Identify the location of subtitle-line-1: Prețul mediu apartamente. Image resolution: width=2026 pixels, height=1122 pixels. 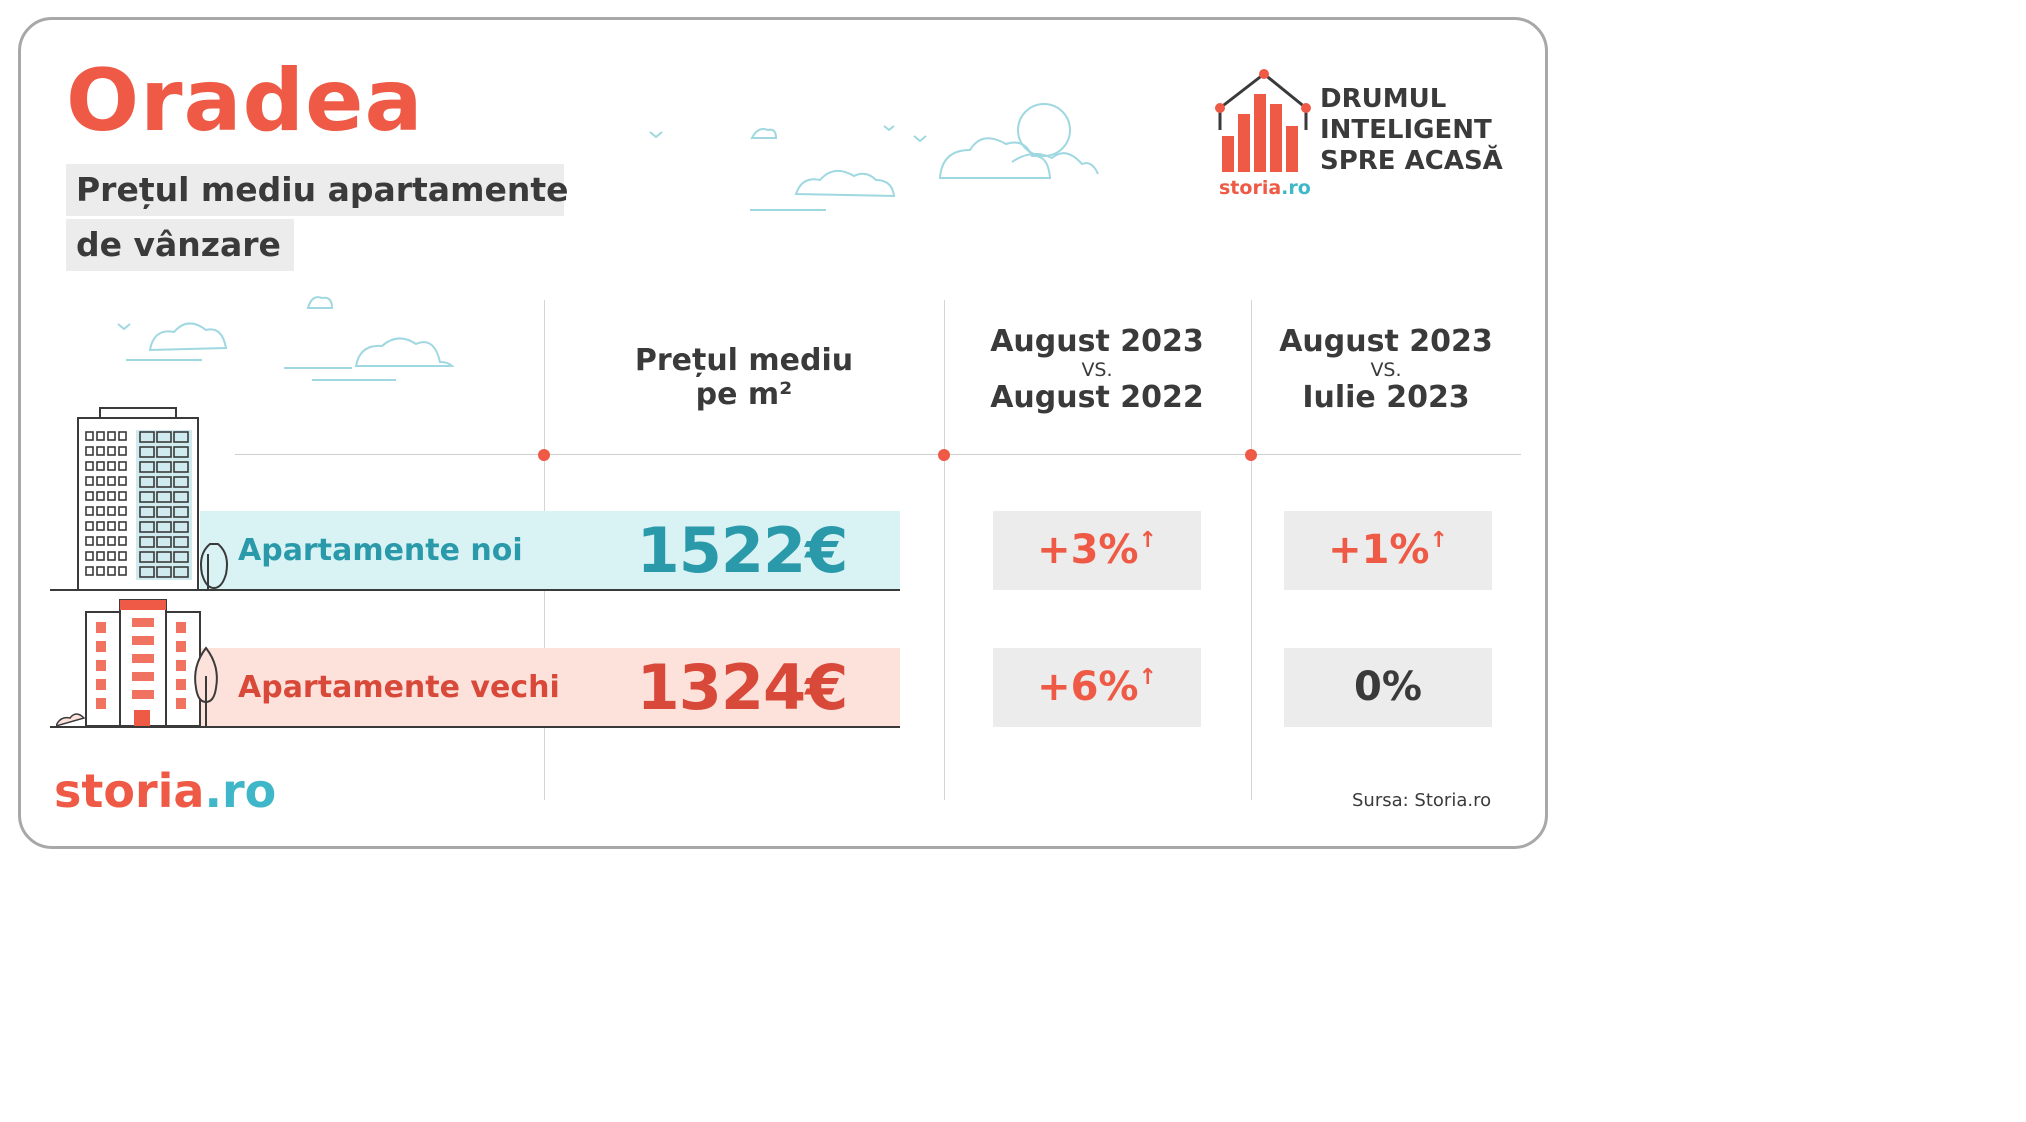
(317, 190).